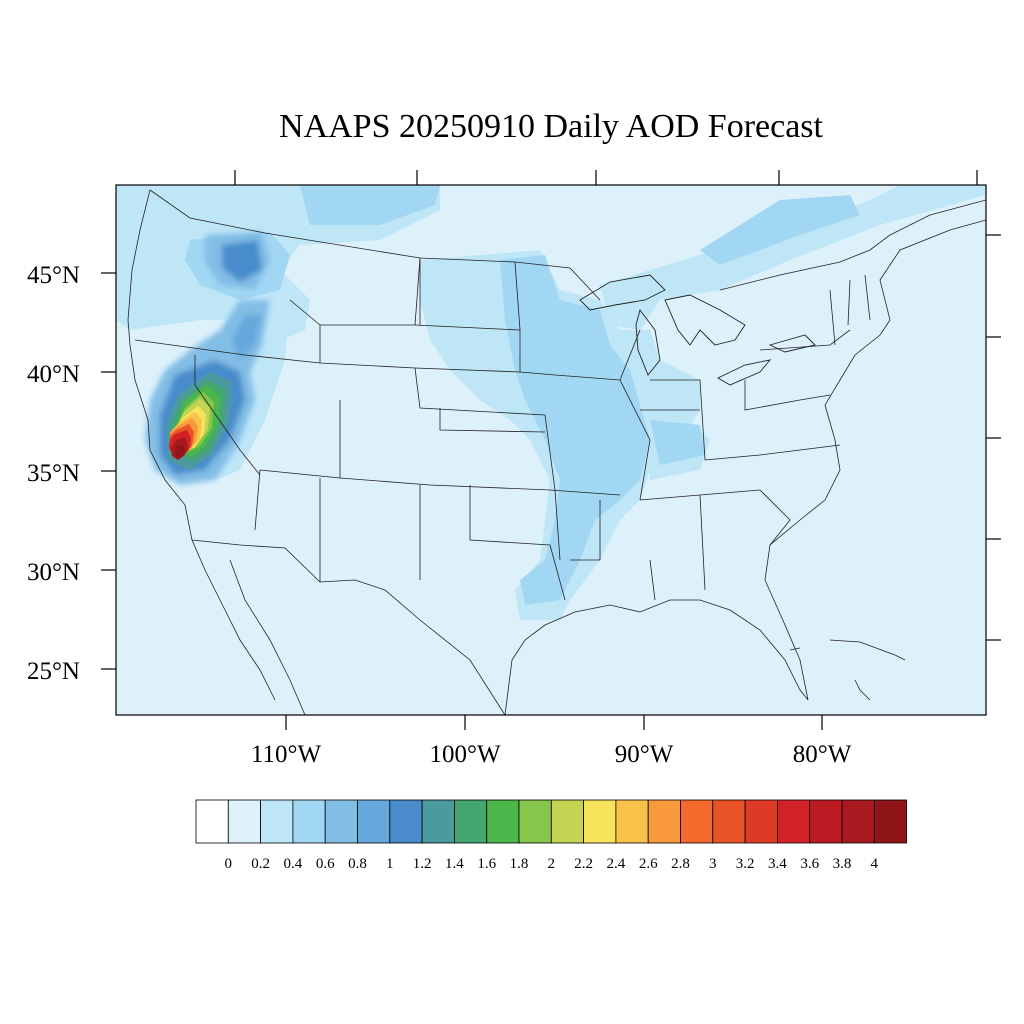 The image size is (1024, 1024). Describe the element at coordinates (875, 864) in the screenshot. I see `colorbar-tick-label: 4` at that location.